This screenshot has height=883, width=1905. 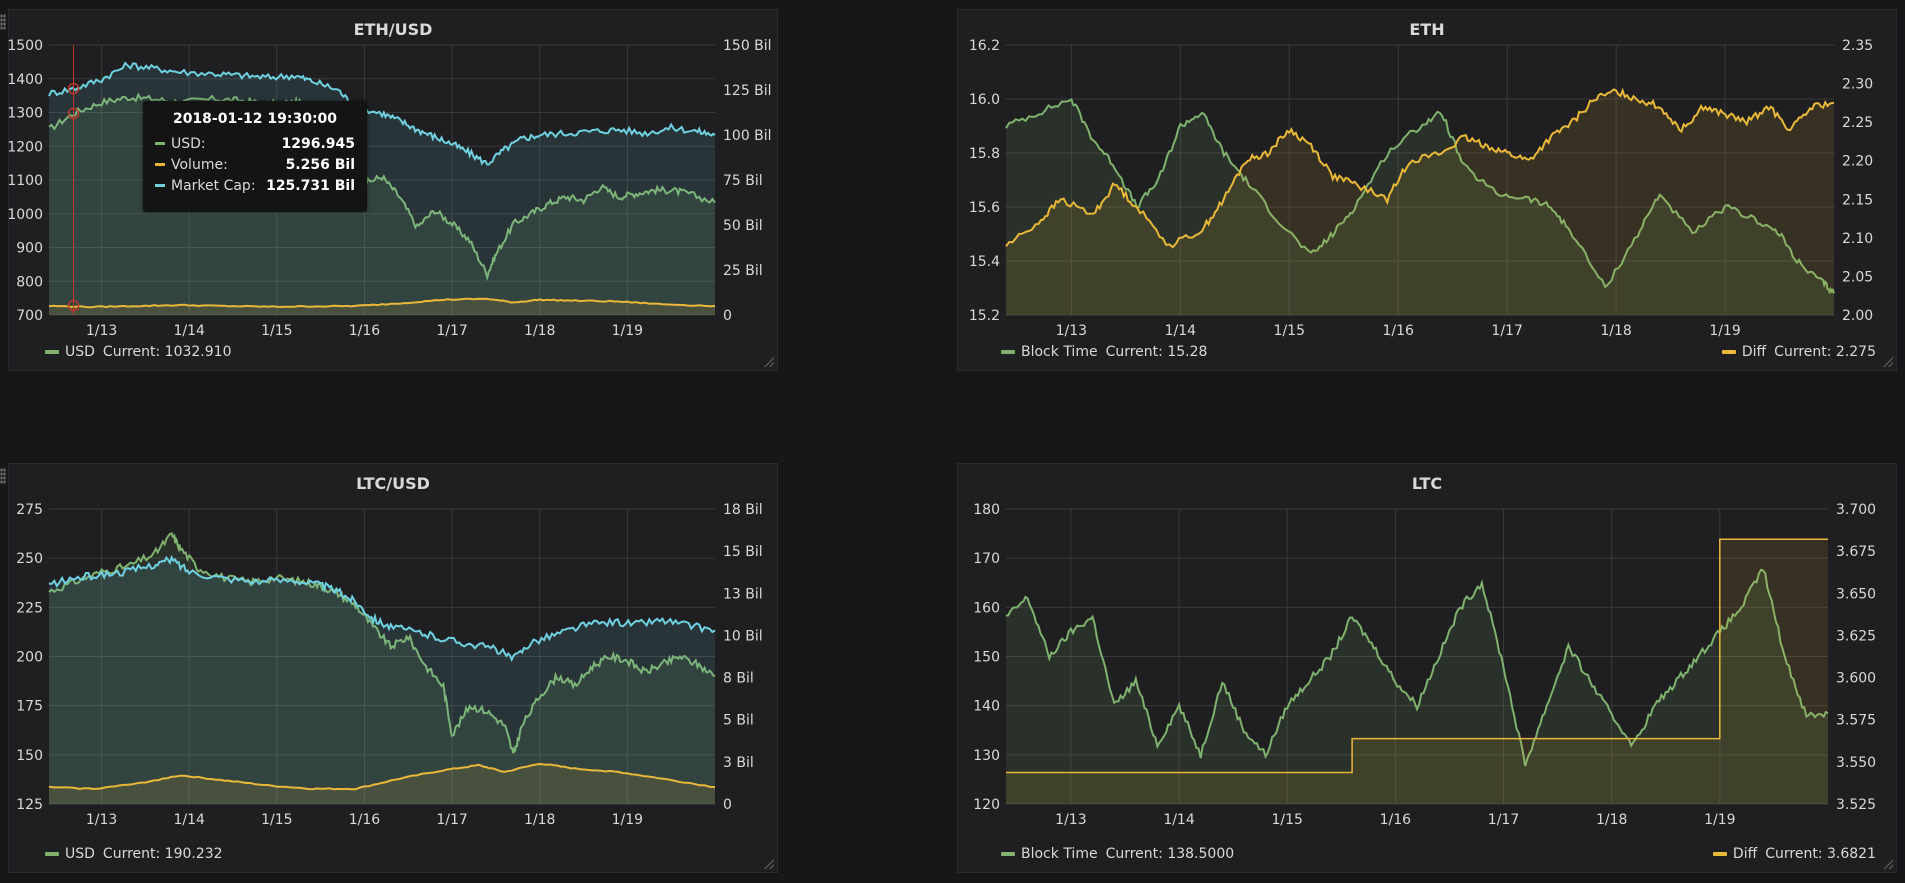 What do you see at coordinates (393, 483) in the screenshot?
I see `panel-title: LTC/USD` at bounding box center [393, 483].